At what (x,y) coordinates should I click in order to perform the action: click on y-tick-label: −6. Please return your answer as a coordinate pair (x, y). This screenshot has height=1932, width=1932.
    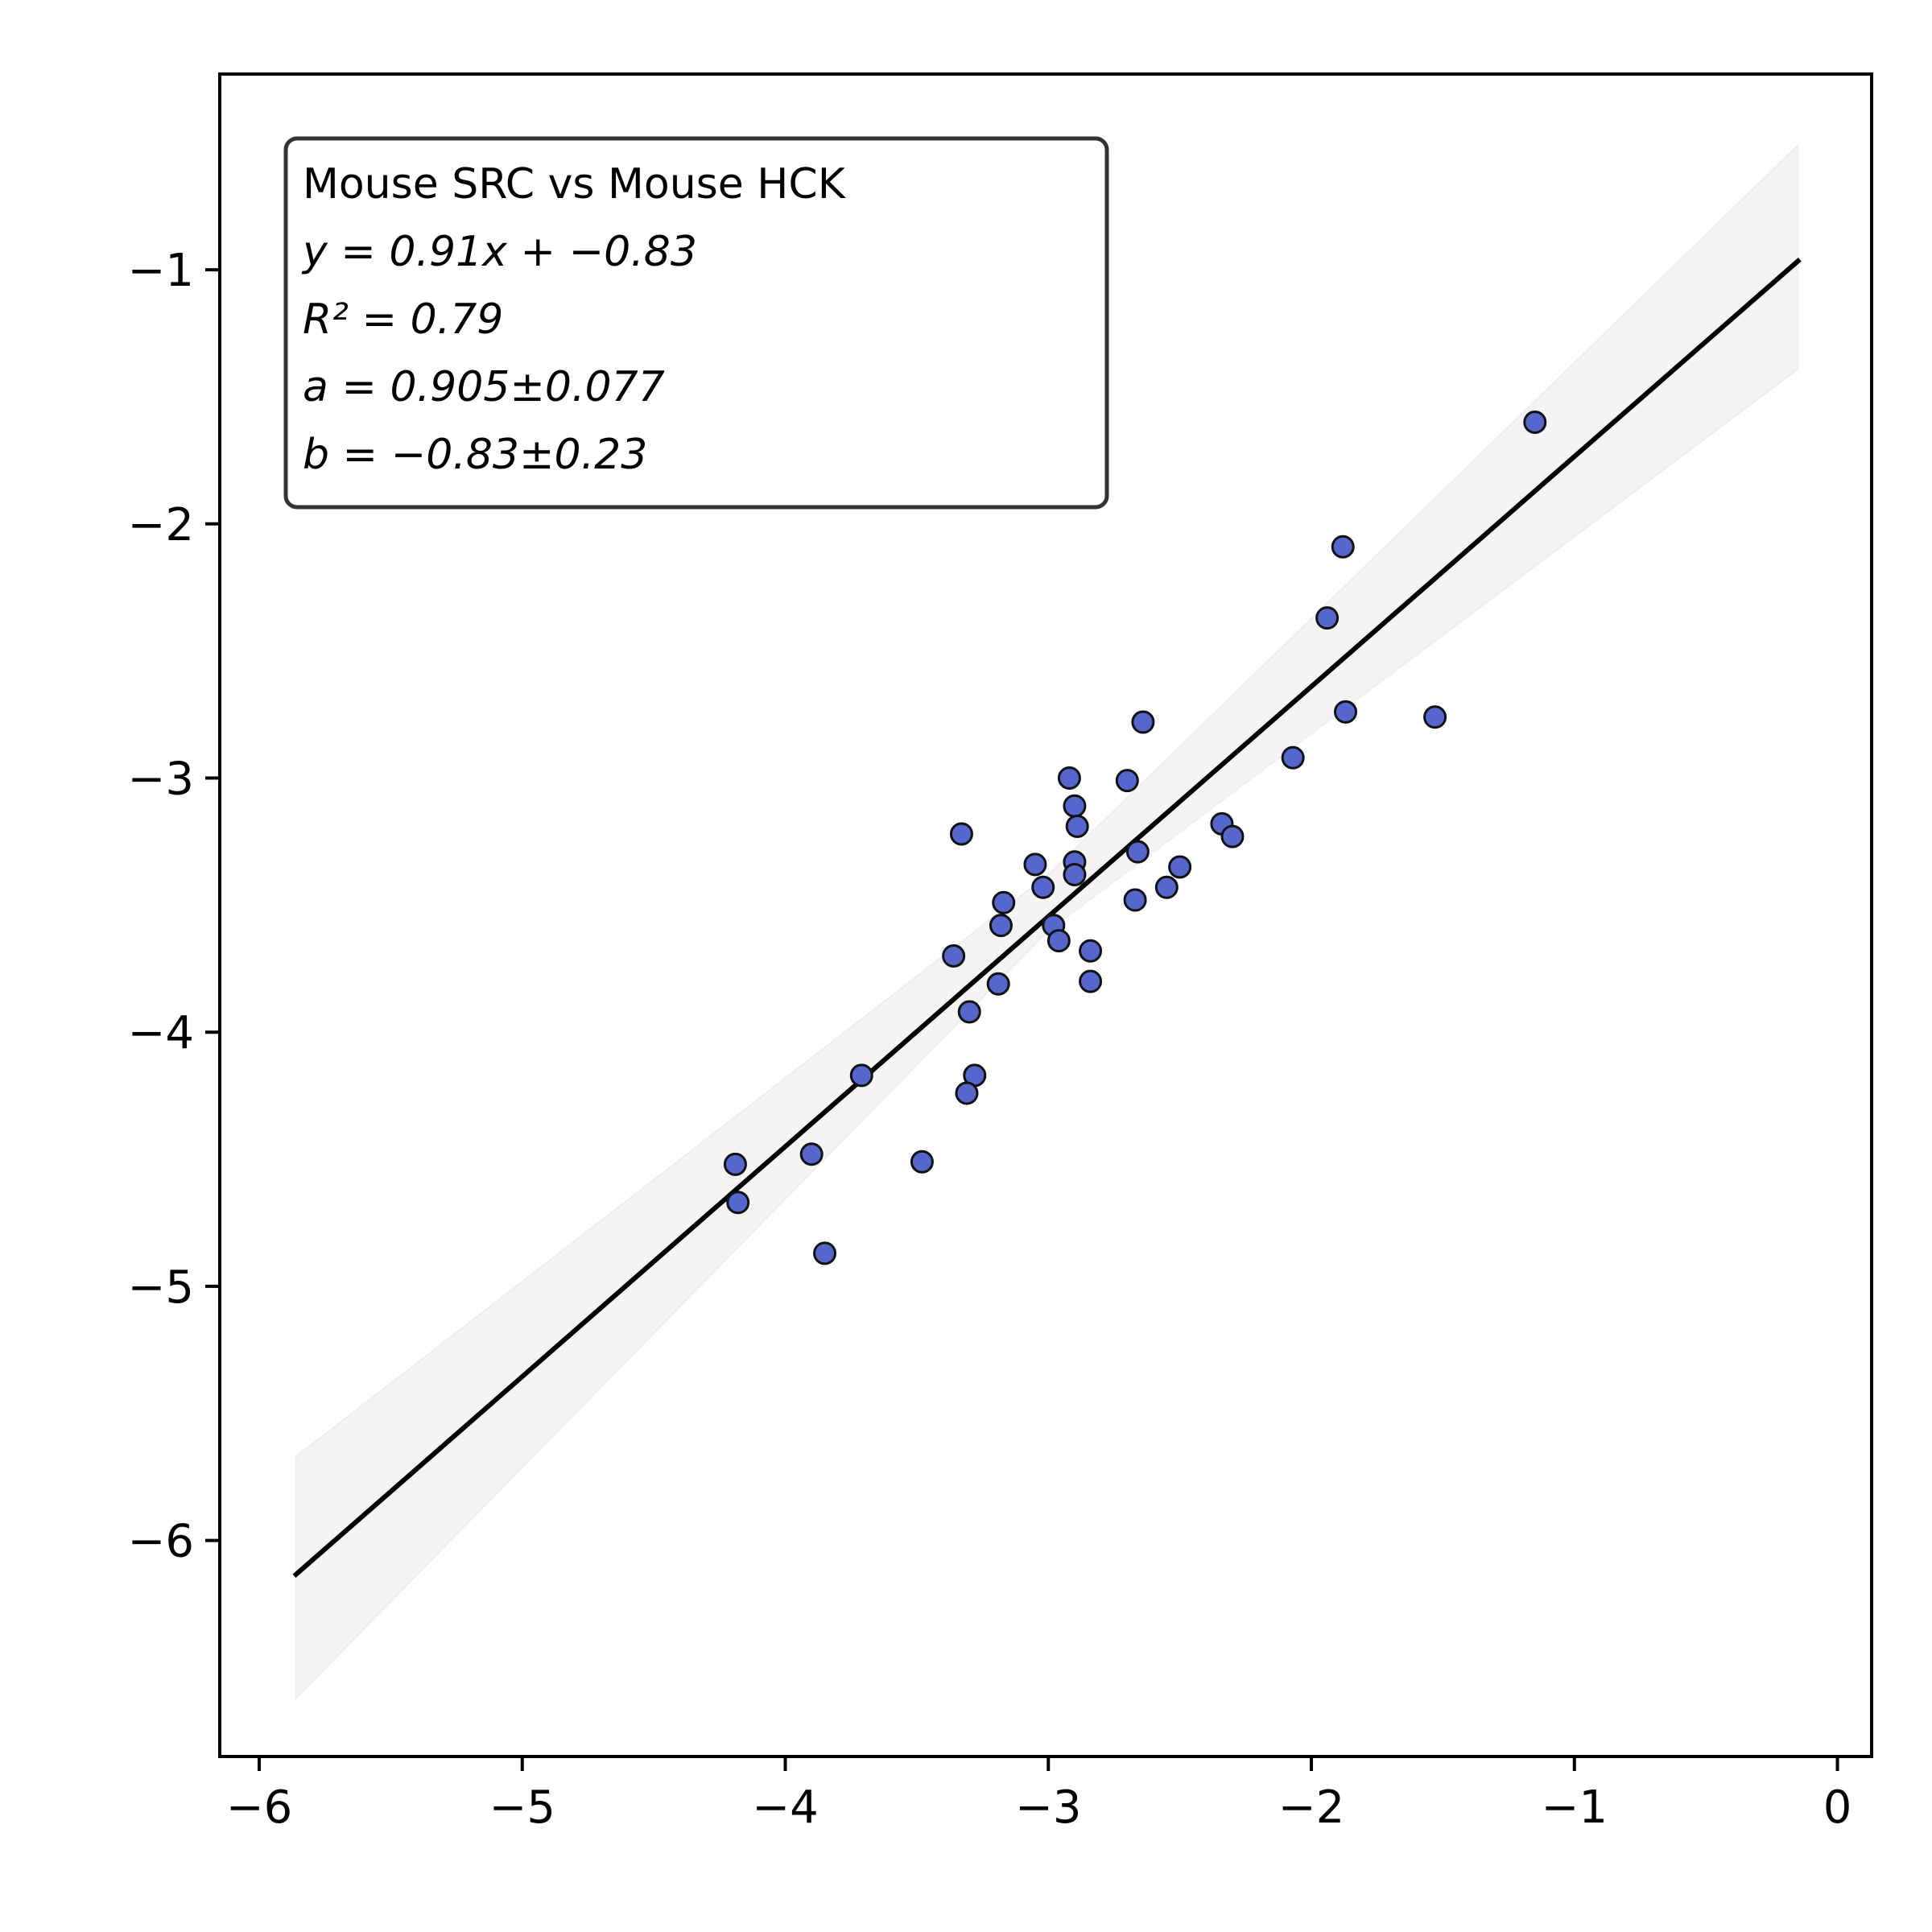
    Looking at the image, I should click on (160, 1542).